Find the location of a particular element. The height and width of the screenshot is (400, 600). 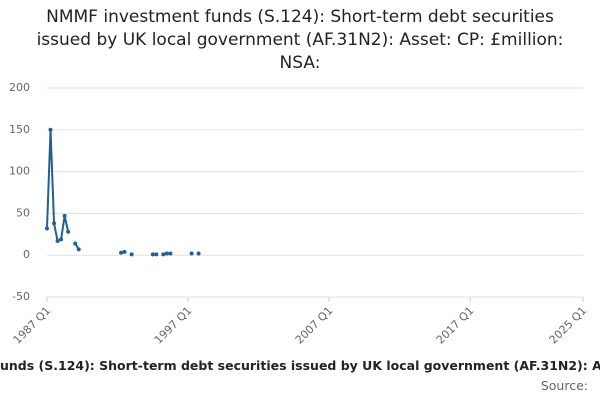

source: Source: is located at coordinates (564, 385).